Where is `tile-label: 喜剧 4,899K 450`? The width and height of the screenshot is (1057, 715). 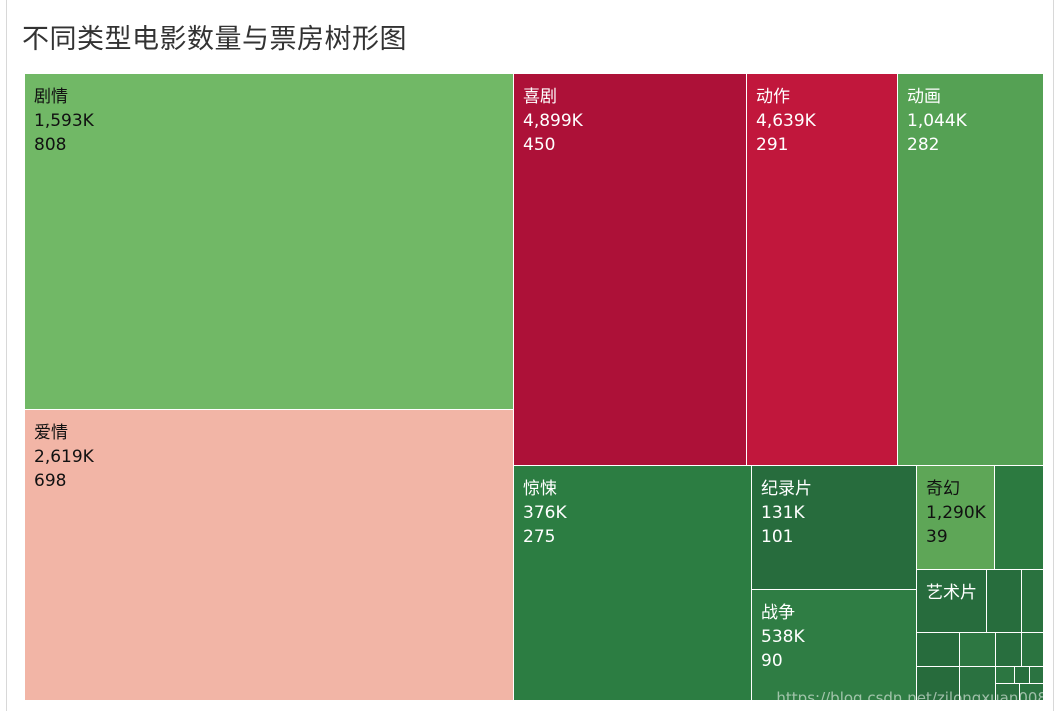
tile-label: 喜剧 4,899K 450 is located at coordinates (553, 121).